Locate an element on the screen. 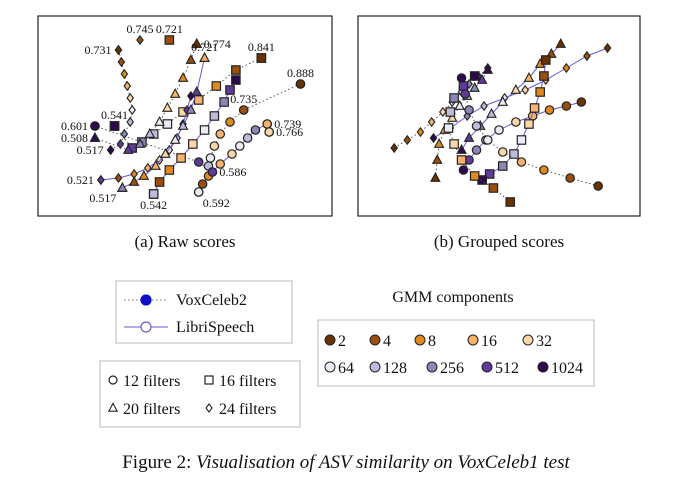  data-label: 0.745 is located at coordinates (139, 29).